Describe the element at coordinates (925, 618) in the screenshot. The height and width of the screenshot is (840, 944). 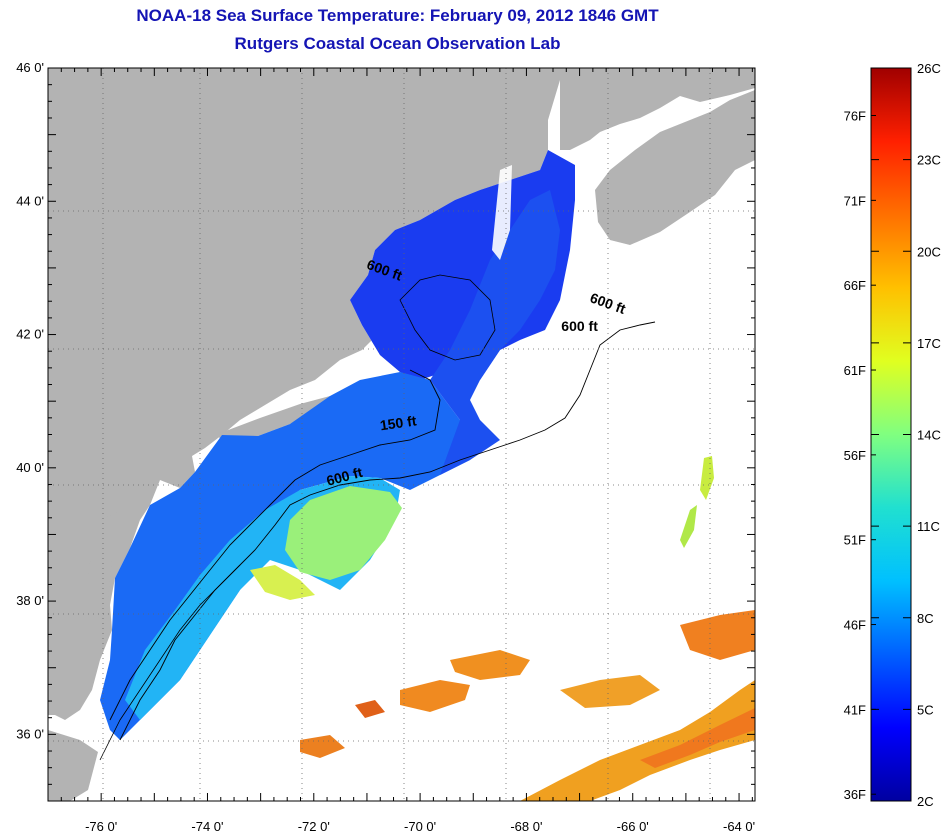
I see `colorbar-celsius-label: 8C` at that location.